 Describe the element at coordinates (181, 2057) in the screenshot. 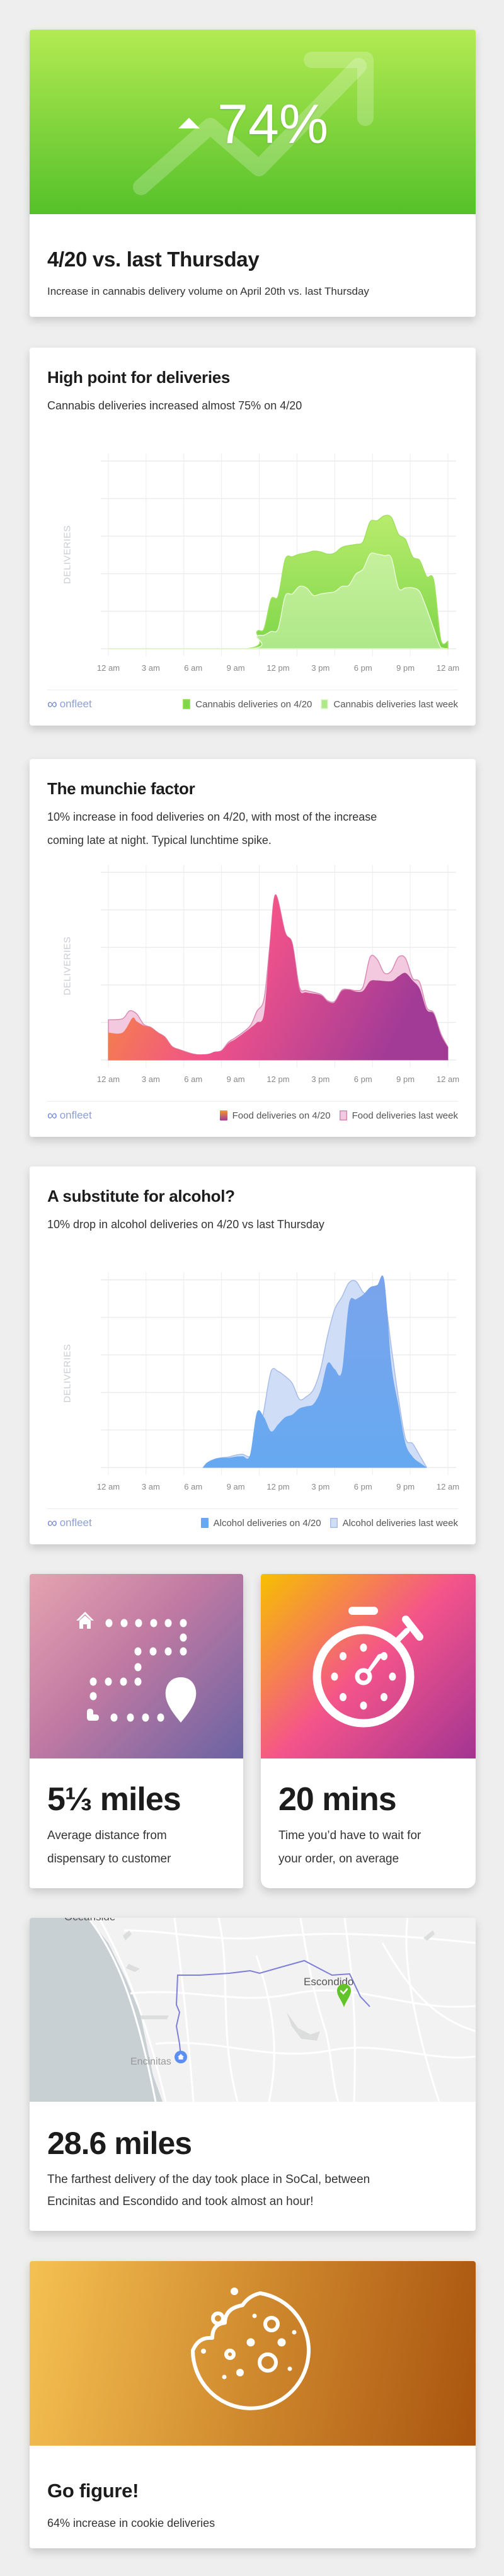

I see `home-pin-icon` at that location.